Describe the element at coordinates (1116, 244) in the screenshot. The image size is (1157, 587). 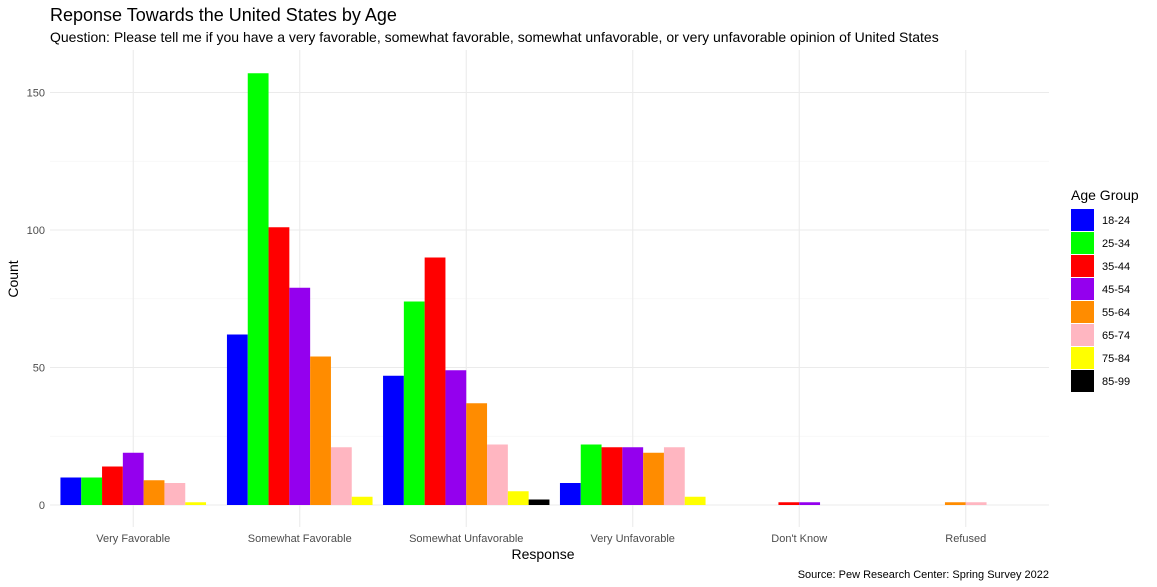
I see `legend-label: 25-34` at that location.